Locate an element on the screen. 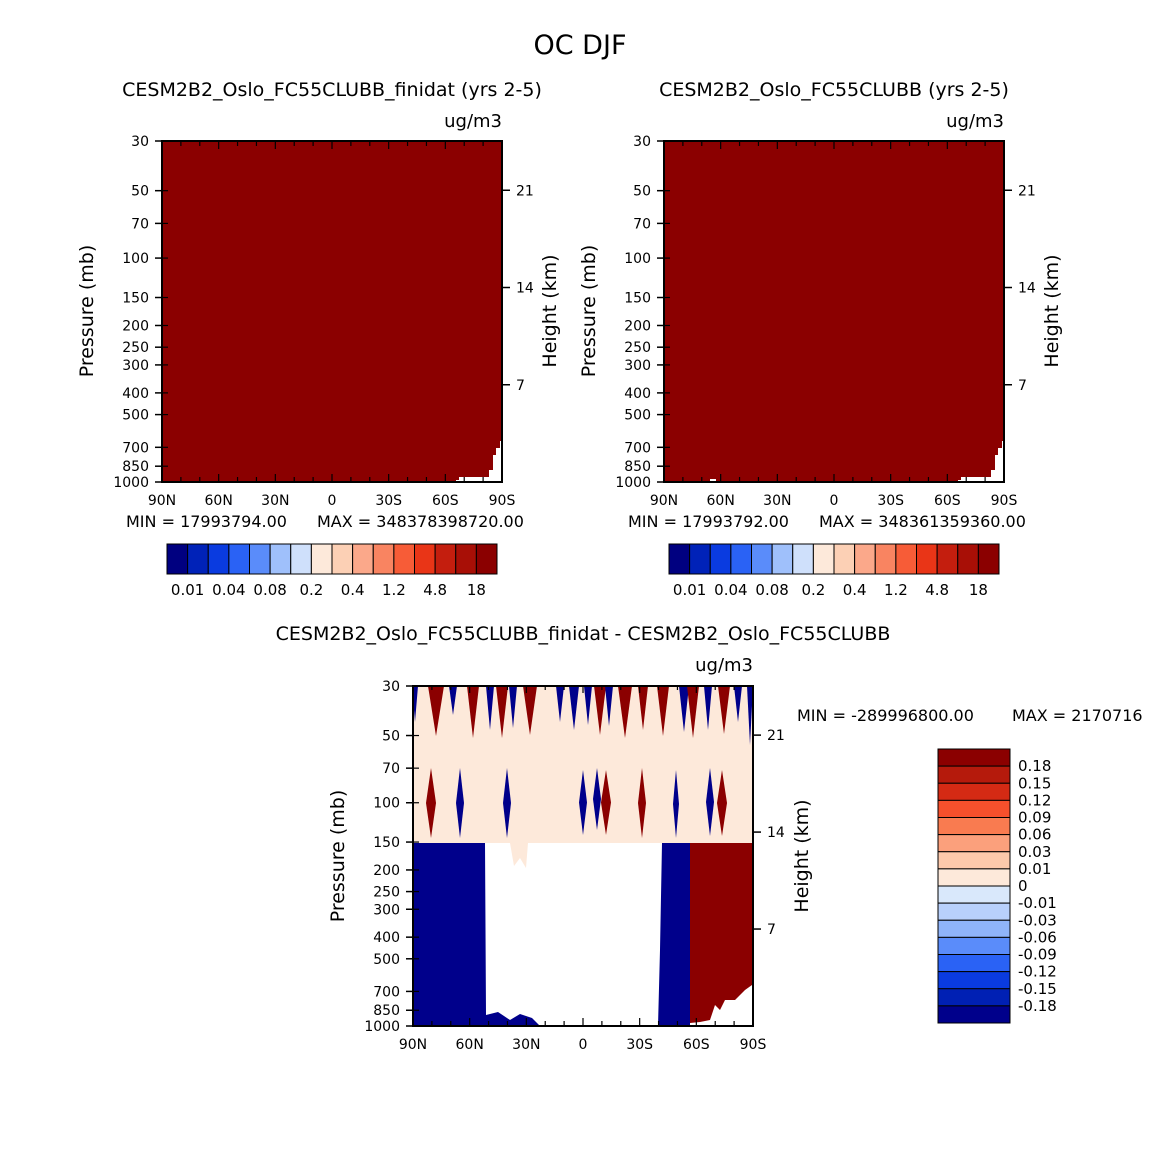 This screenshot has width=1160, height=1167. panel-1-missing-data is located at coordinates (479, 461).